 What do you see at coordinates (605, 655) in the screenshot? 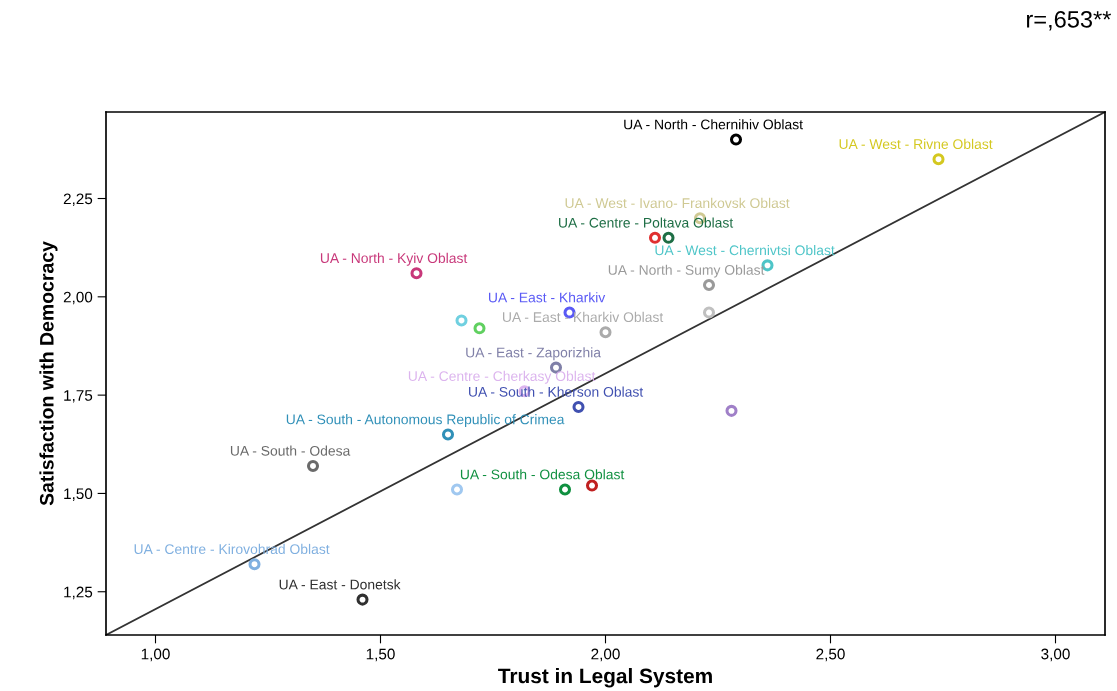
I see `x-tick-label: 2,00` at bounding box center [605, 655].